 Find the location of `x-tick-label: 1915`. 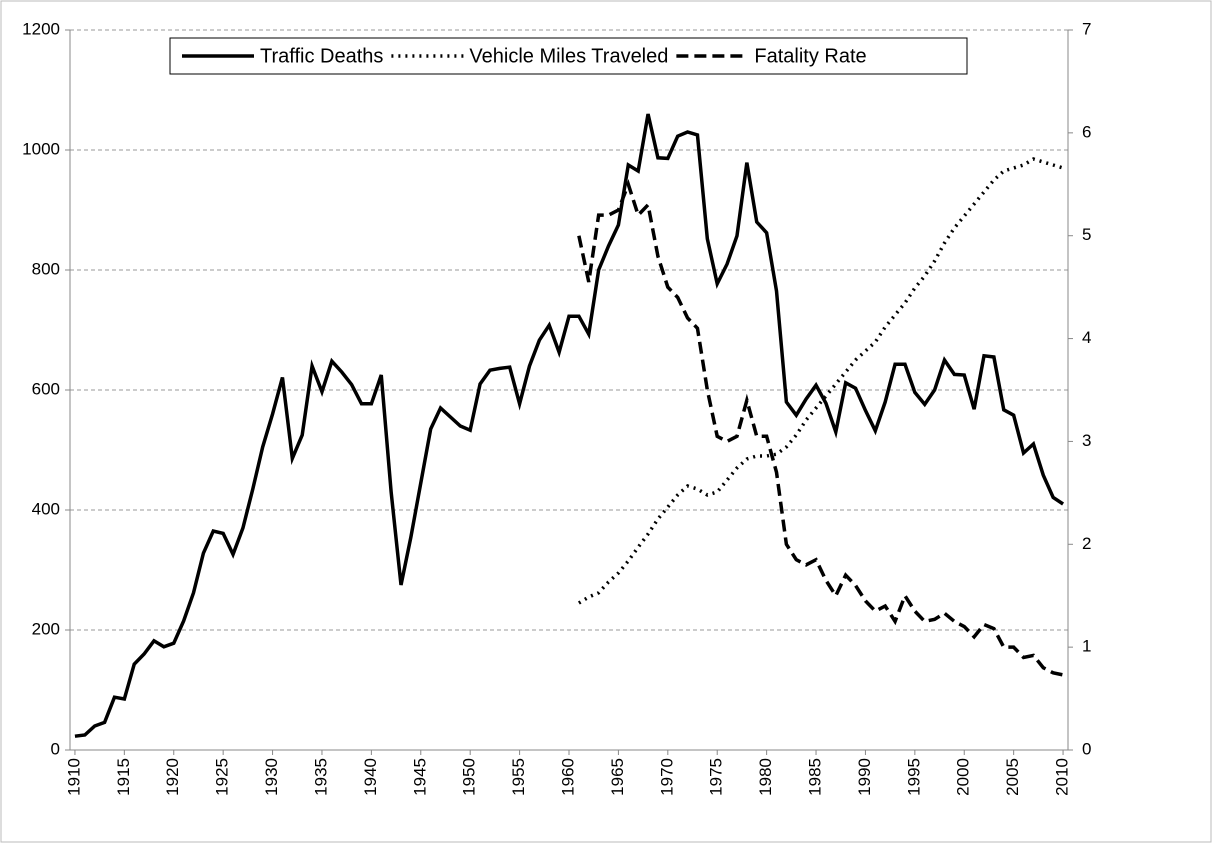

x-tick-label: 1915 is located at coordinates (123, 777).